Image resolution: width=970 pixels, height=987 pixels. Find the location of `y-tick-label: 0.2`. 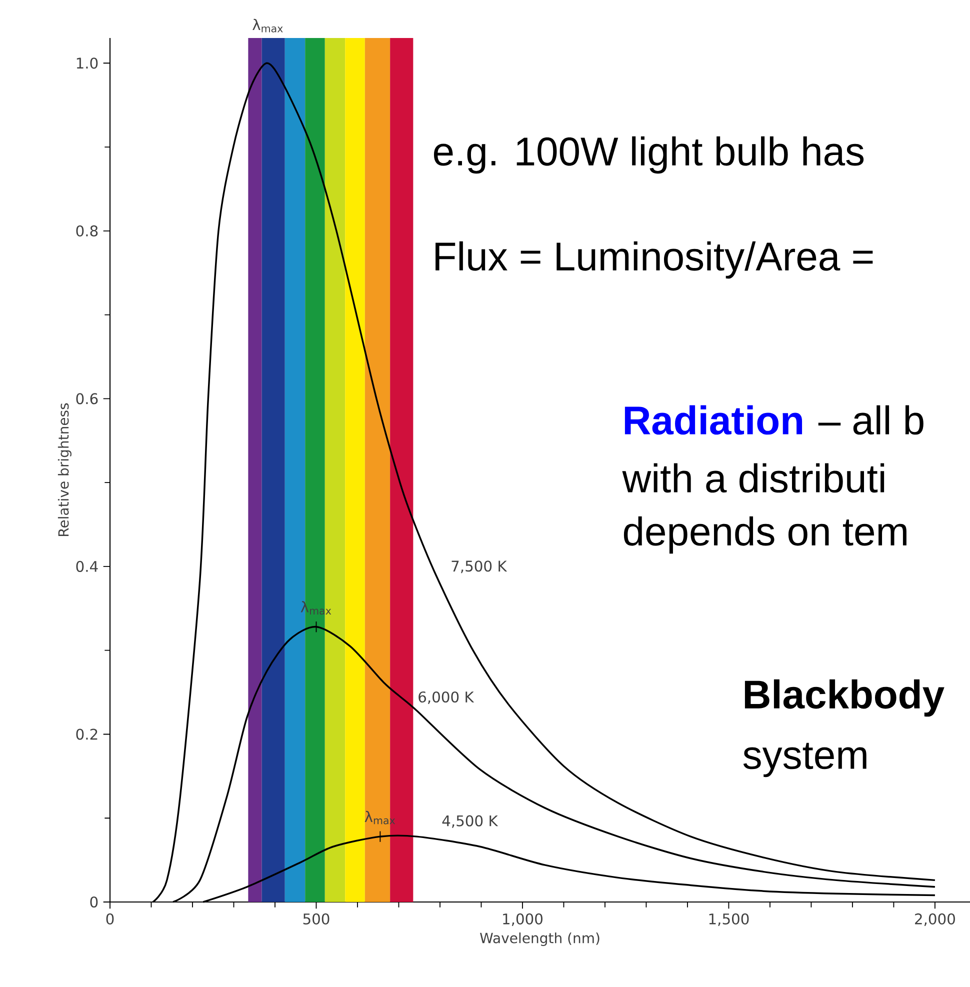

y-tick-label: 0.2 is located at coordinates (87, 734).